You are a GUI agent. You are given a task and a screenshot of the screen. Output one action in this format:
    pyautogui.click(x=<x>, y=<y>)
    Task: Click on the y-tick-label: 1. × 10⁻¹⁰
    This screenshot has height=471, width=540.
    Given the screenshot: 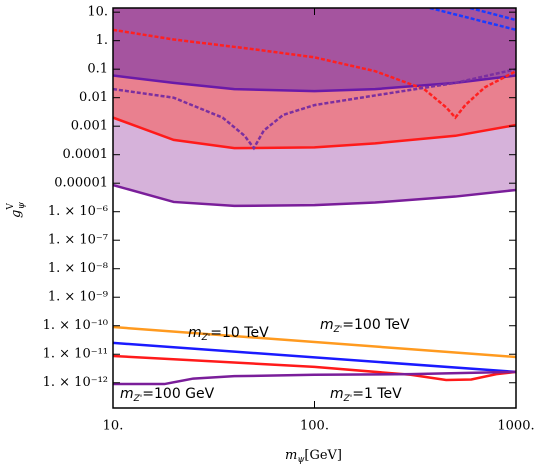 What is the action you would take?
    pyautogui.click(x=75, y=325)
    